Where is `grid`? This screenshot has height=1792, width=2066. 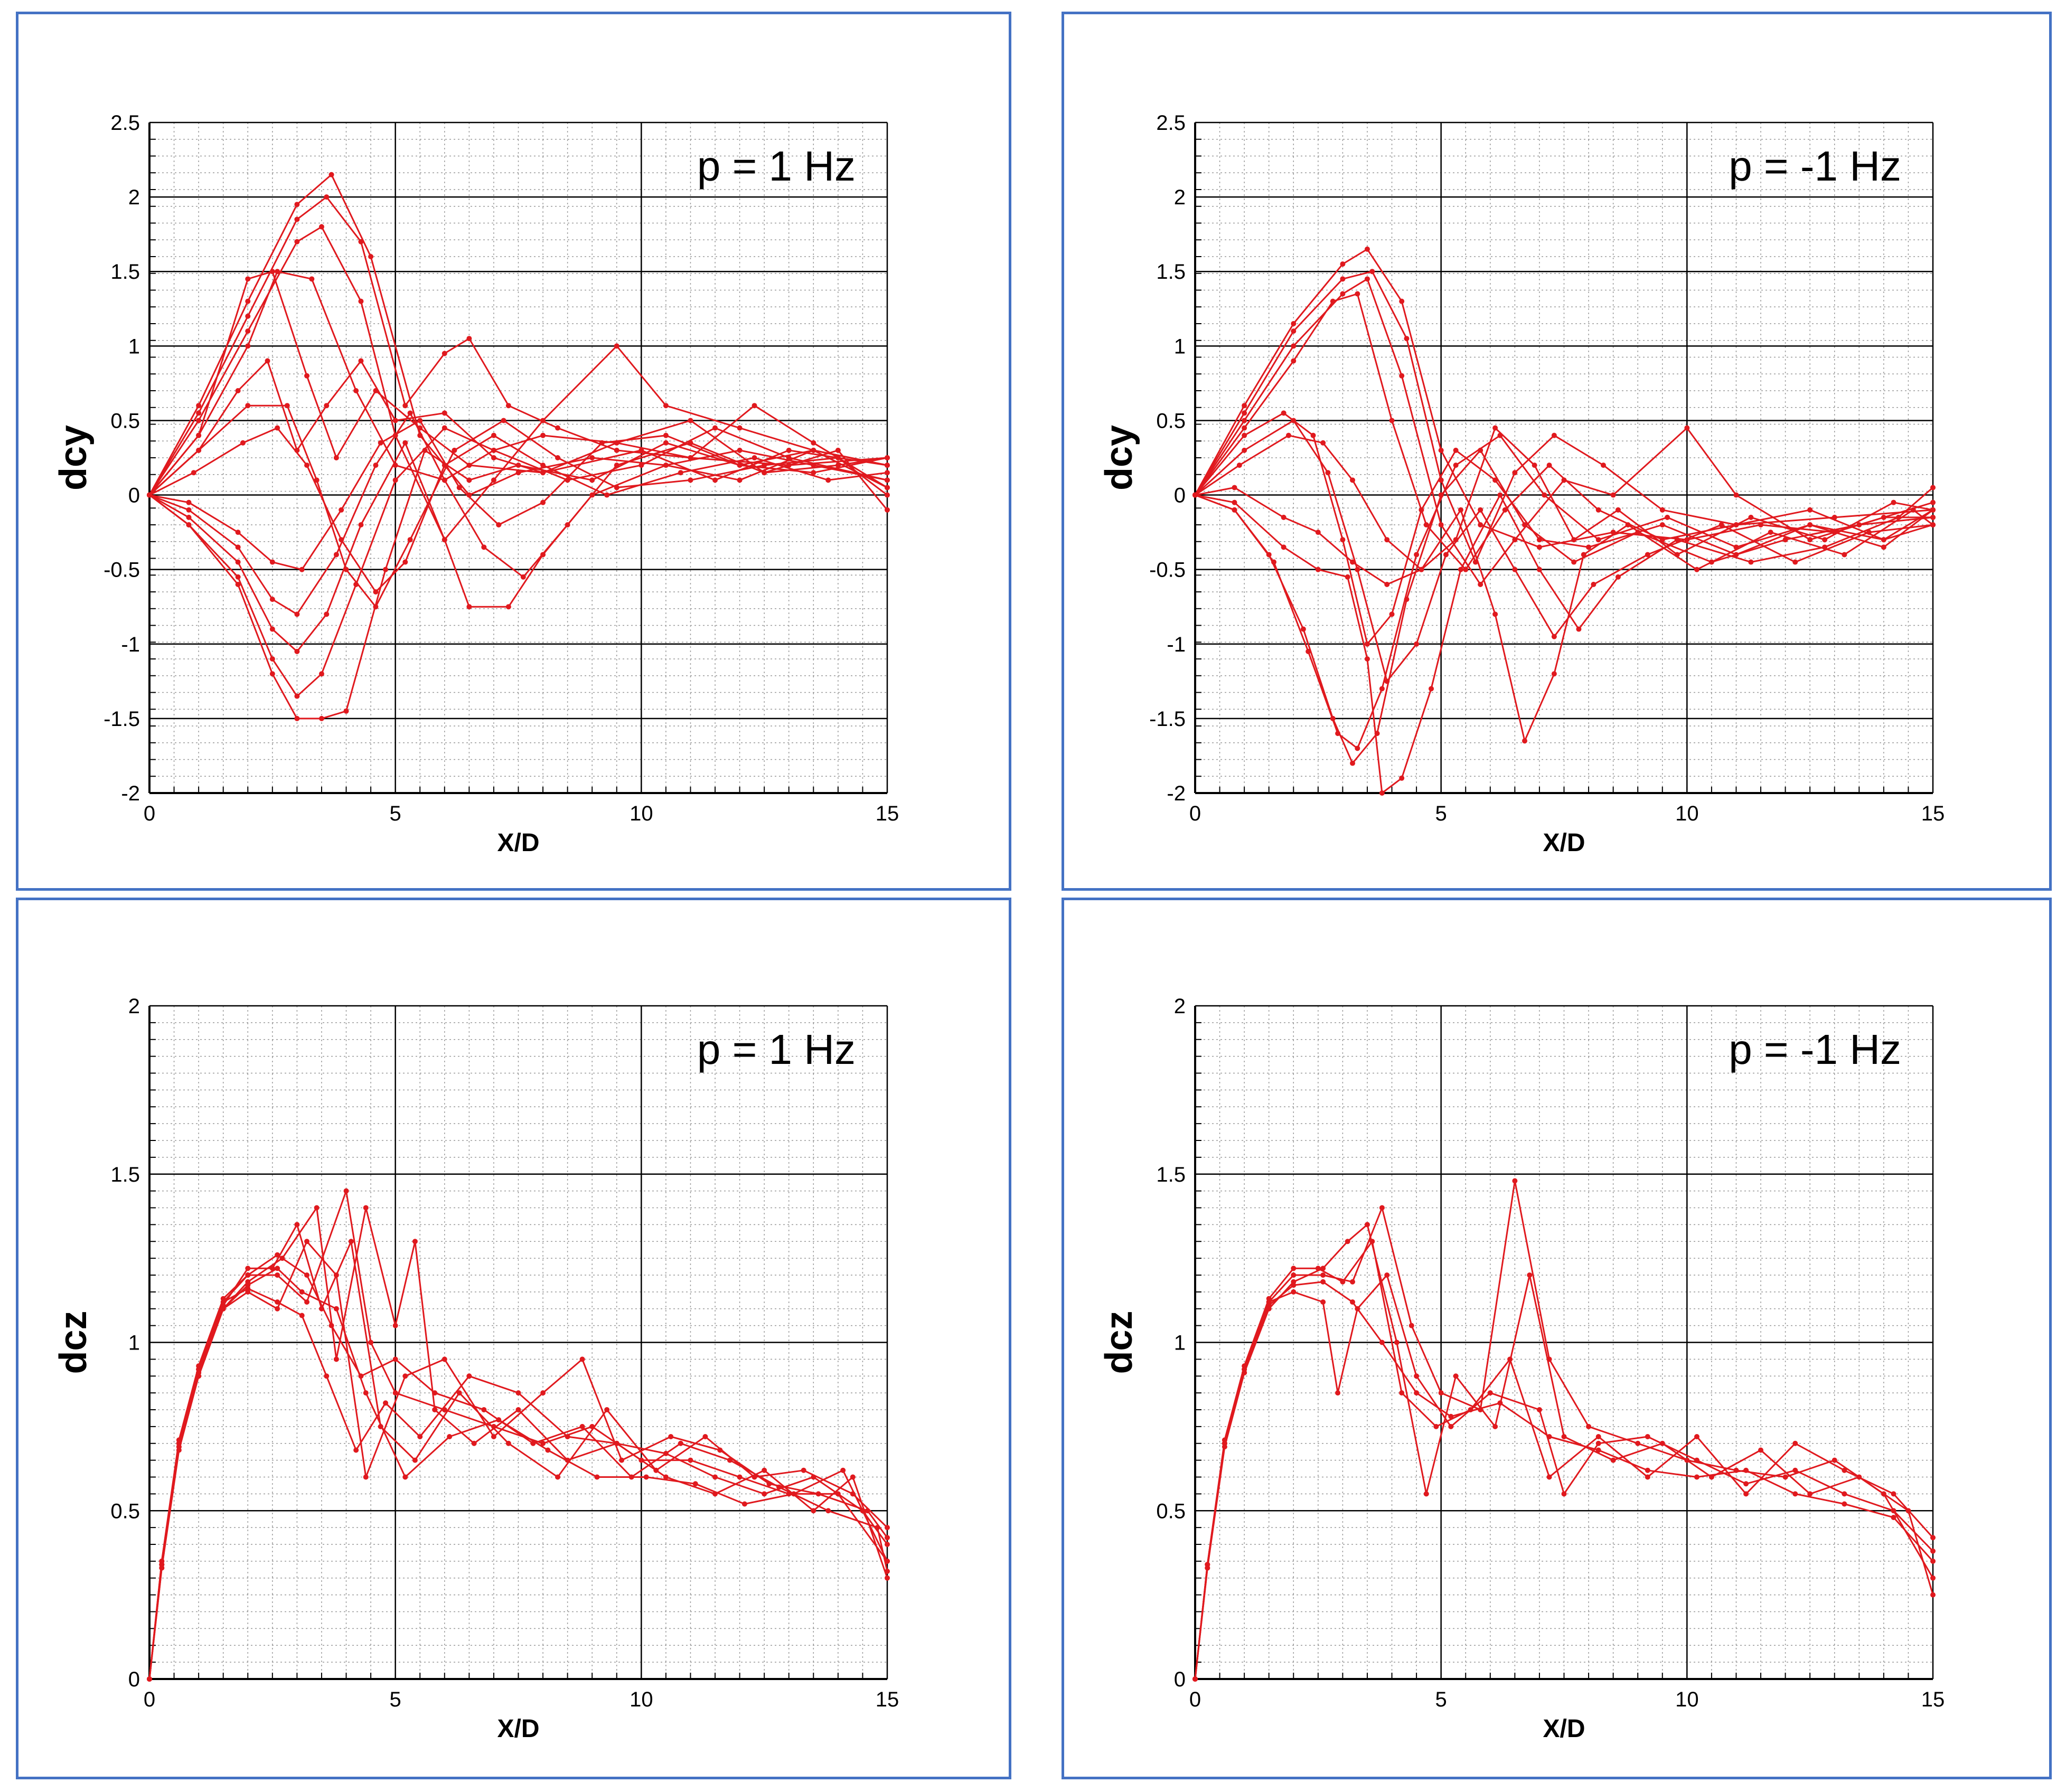
grid is located at coordinates (1564, 457).